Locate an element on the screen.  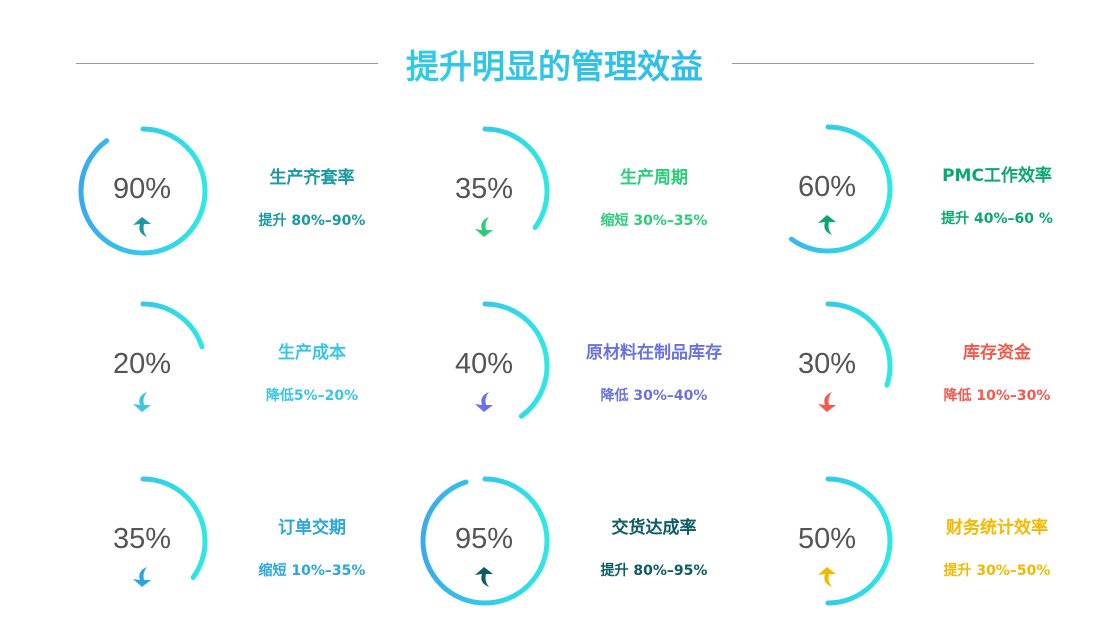
metric-item: 30% 库存资金 降低 10%–30% is located at coordinates (927, 375).